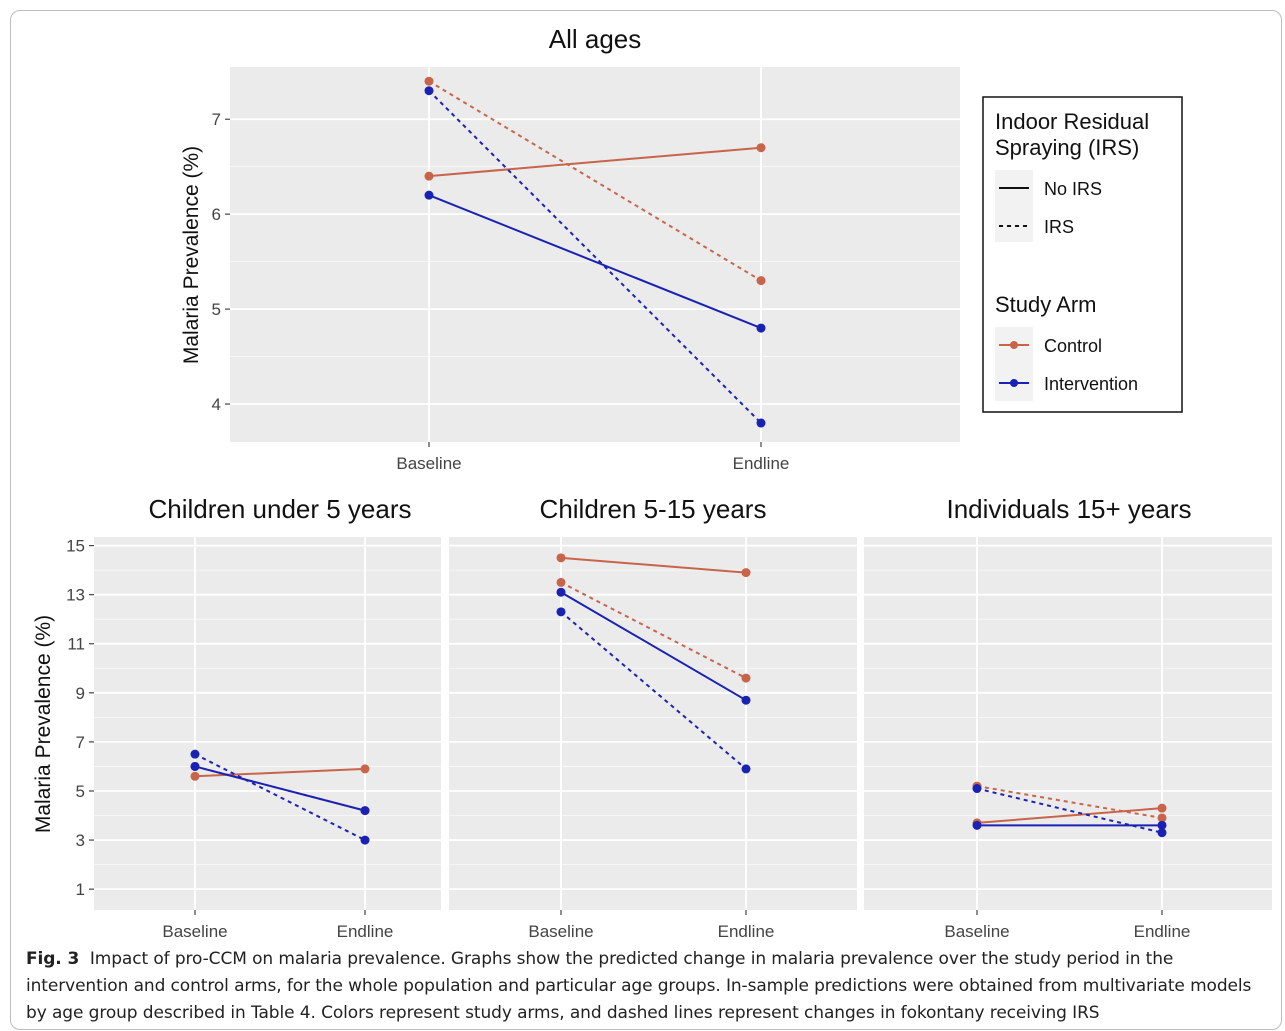 Image resolution: width=1285 pixels, height=1031 pixels. Describe the element at coordinates (53, 959) in the screenshot. I see `caption-label: Fig. 3` at that location.